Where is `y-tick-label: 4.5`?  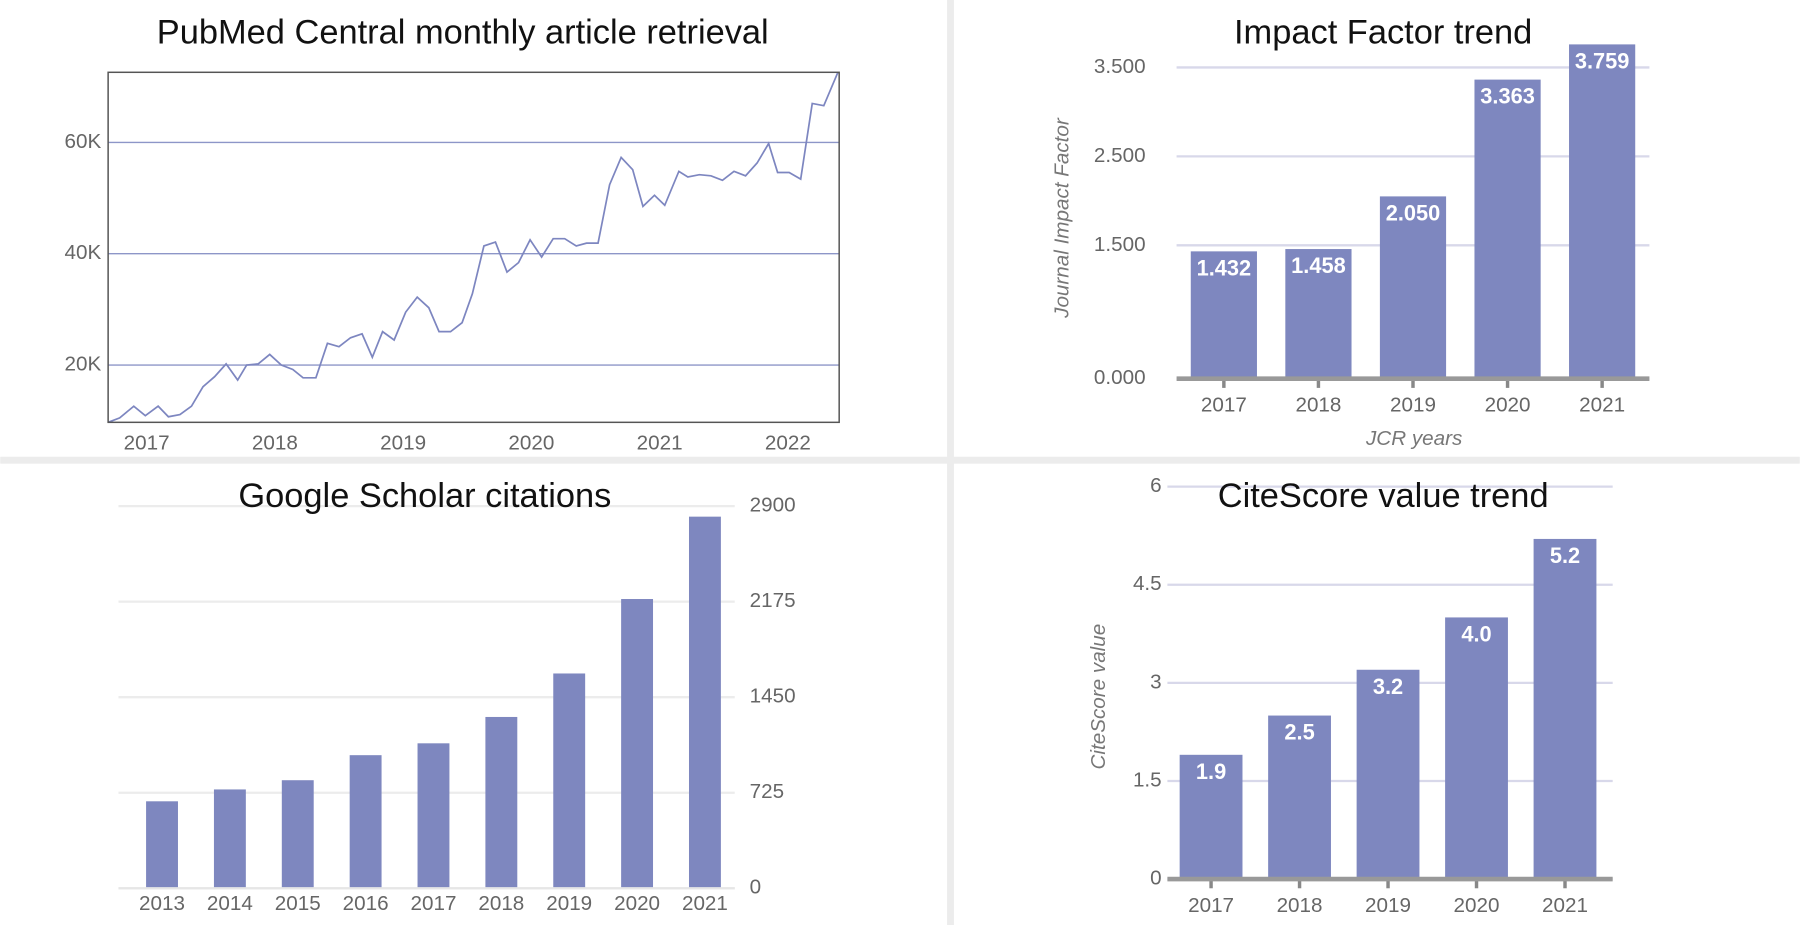
y-tick-label: 4.5 is located at coordinates (1147, 583).